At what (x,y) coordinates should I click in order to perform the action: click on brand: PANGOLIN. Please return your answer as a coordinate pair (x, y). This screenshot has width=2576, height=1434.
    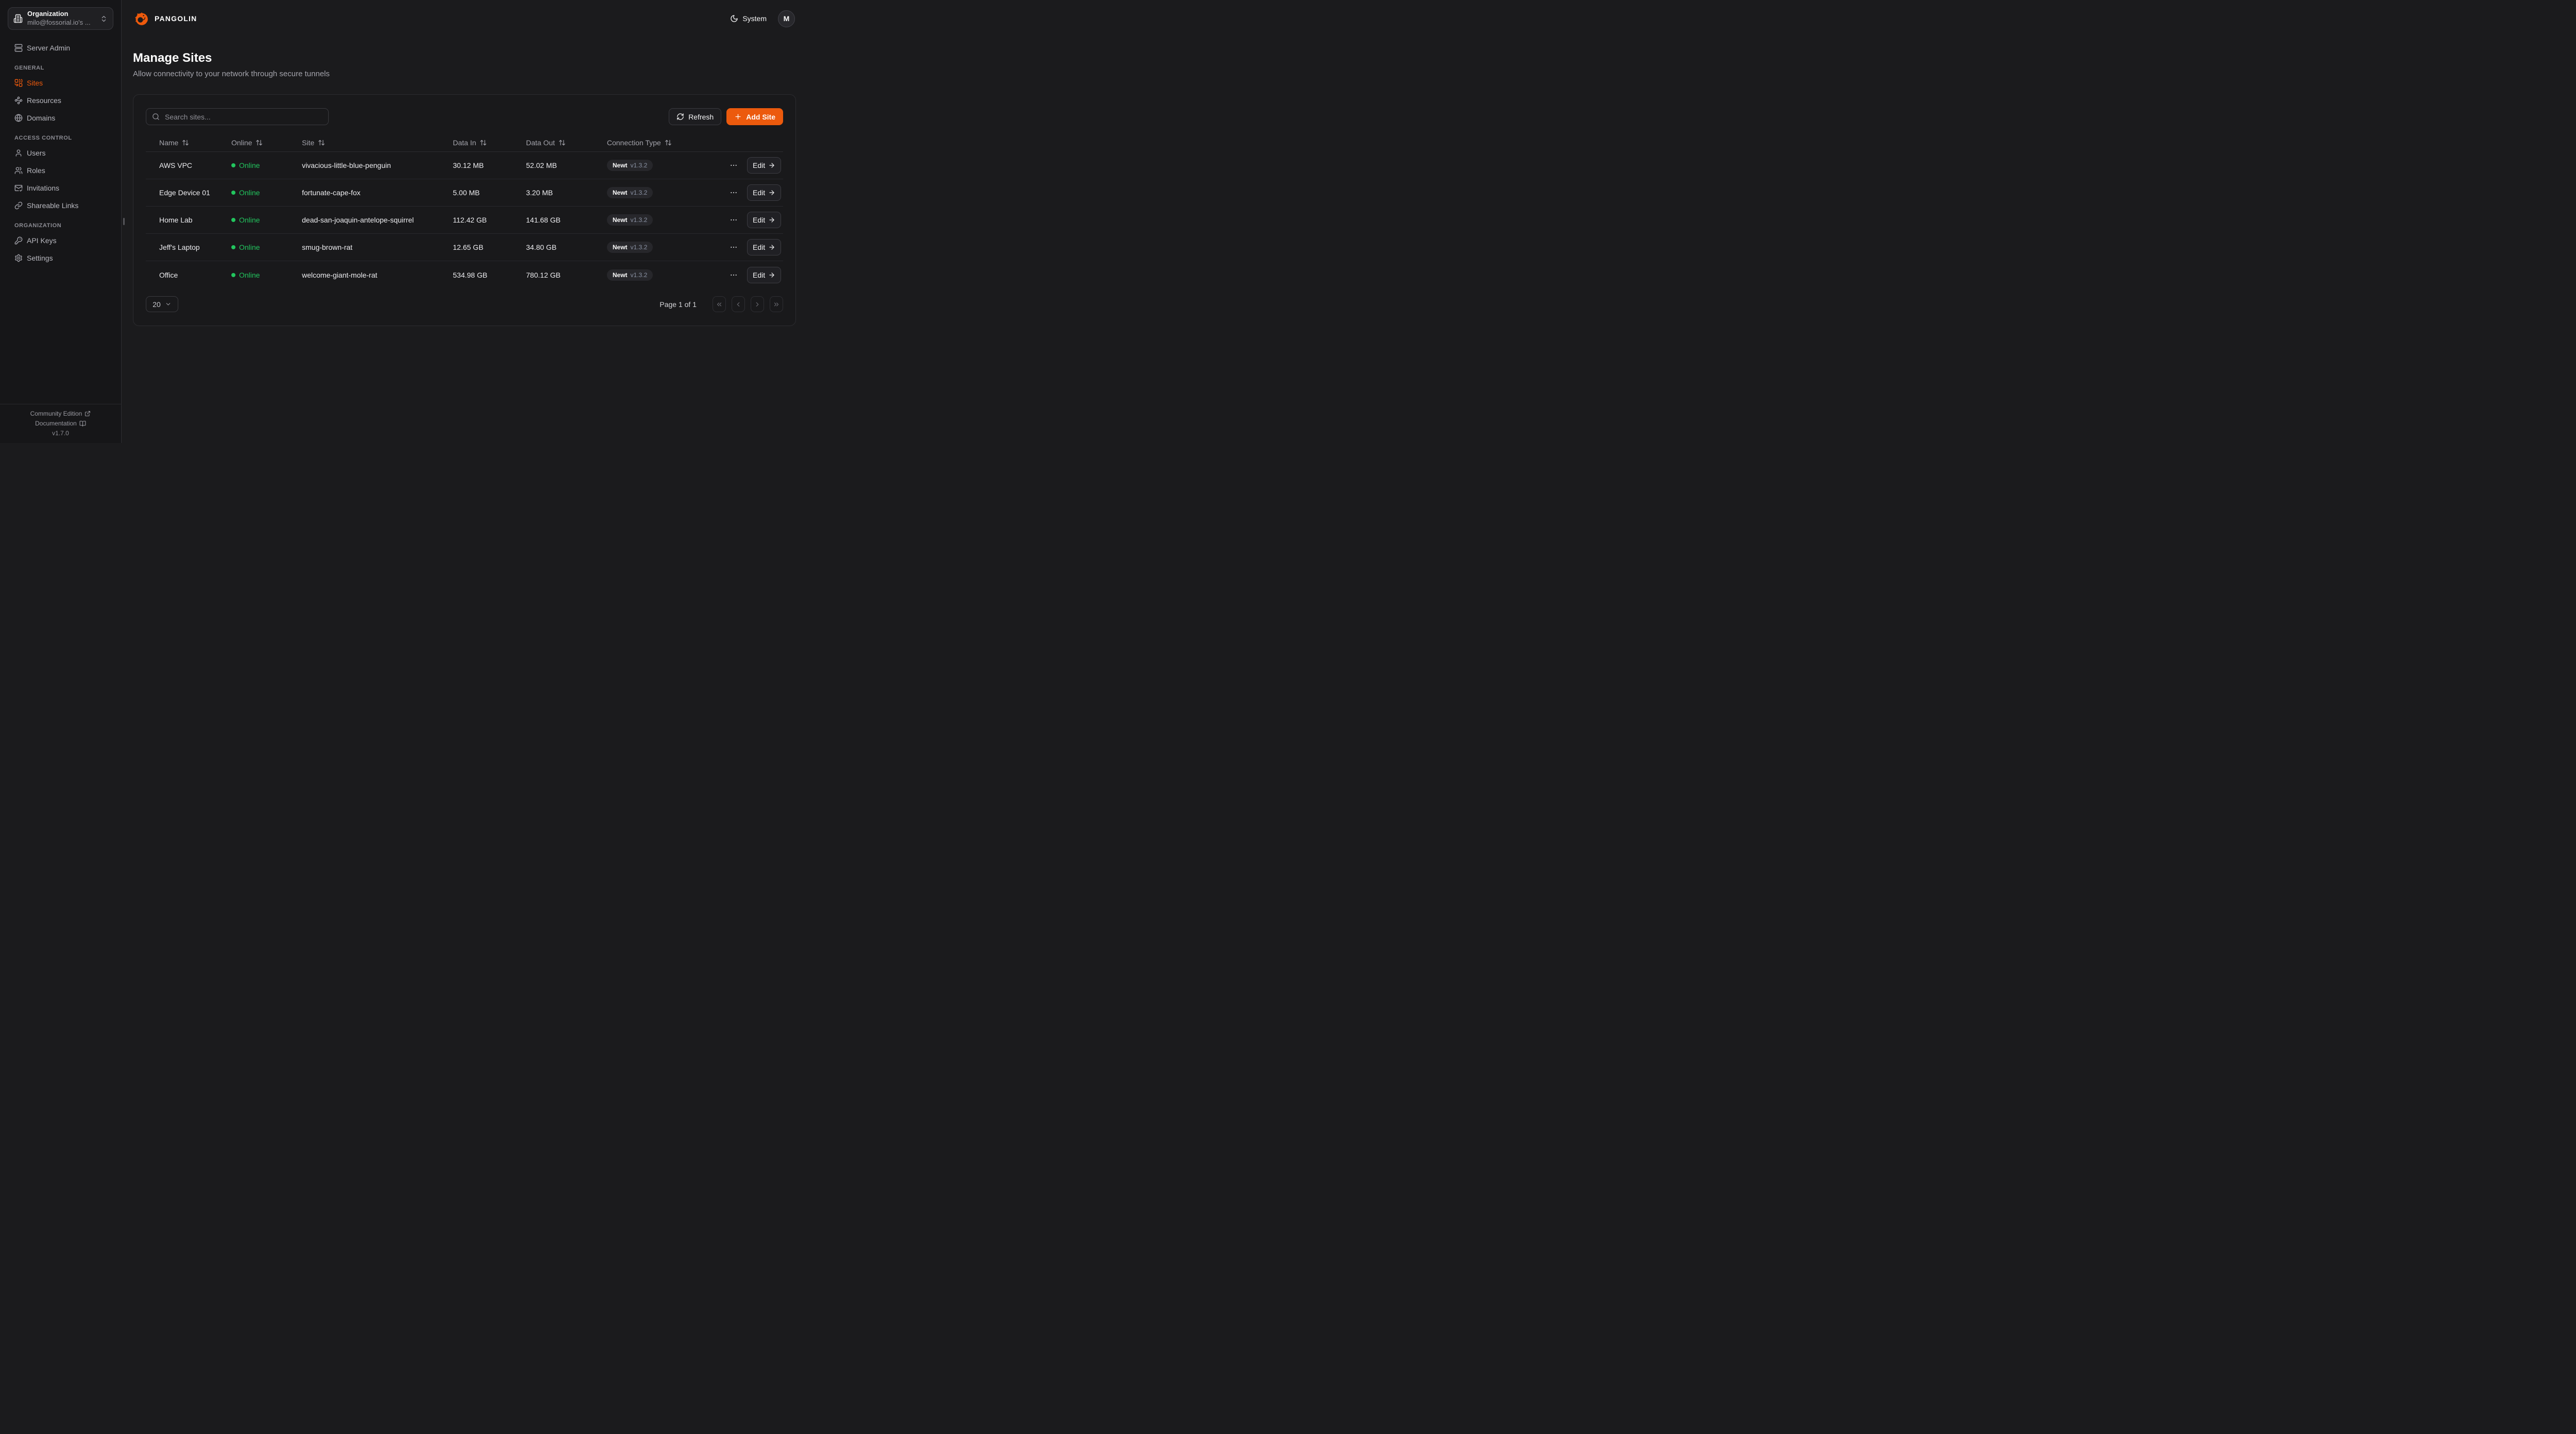
    Looking at the image, I should click on (165, 18).